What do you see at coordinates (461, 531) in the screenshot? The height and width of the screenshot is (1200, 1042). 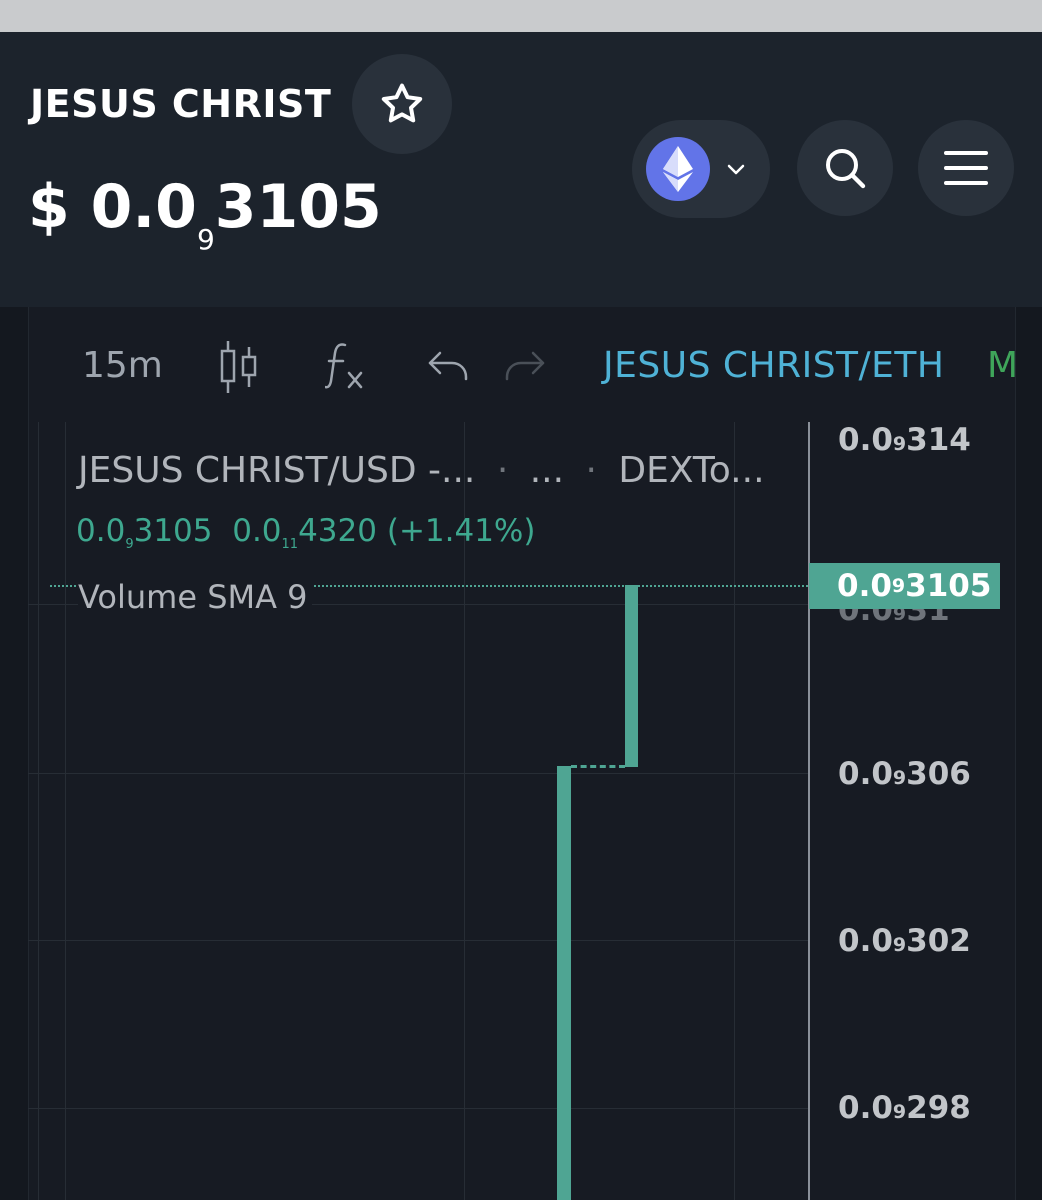 I see `legend-change-pct: (+1.41%)` at bounding box center [461, 531].